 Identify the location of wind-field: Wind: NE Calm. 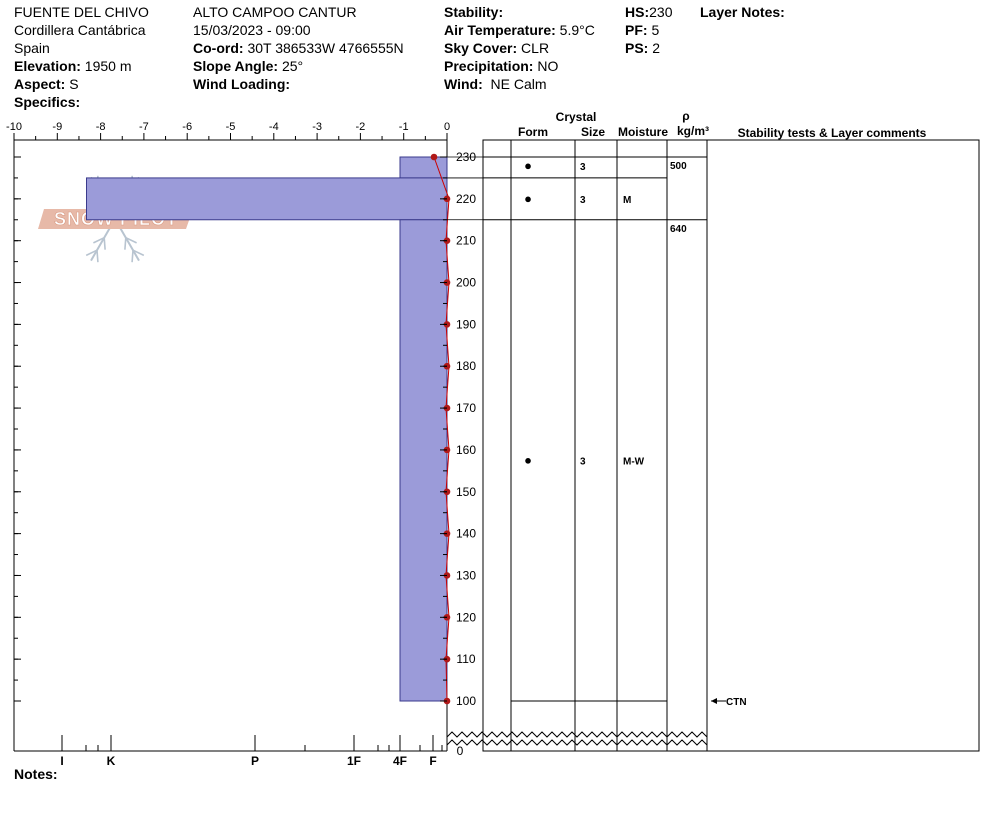
(495, 84).